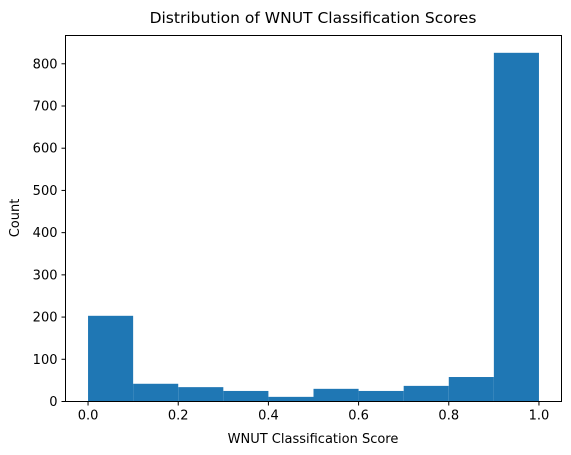 Image resolution: width=571 pixels, height=455 pixels. I want to click on y-tick-label: 500, so click(45, 191).